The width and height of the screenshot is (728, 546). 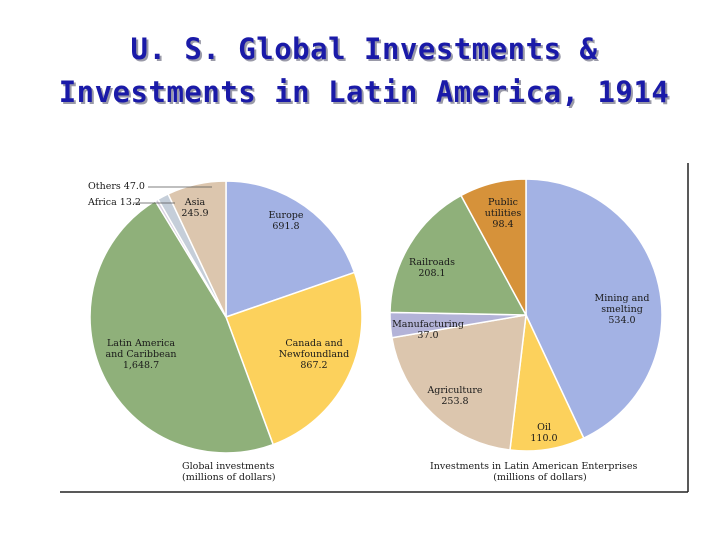 I want to click on pie-slice-mining-and-smelting, so click(x=594, y=309).